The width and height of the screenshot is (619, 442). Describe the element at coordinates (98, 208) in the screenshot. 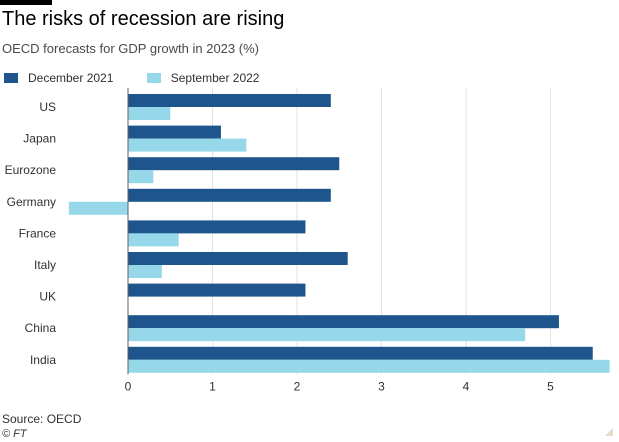

I see `bar-germany-september-2022` at that location.